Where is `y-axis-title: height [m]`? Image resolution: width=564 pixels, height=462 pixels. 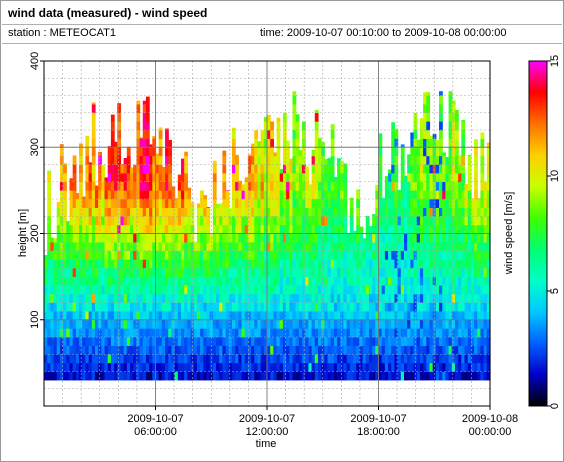 y-axis-title: height [m] is located at coordinates (23, 233).